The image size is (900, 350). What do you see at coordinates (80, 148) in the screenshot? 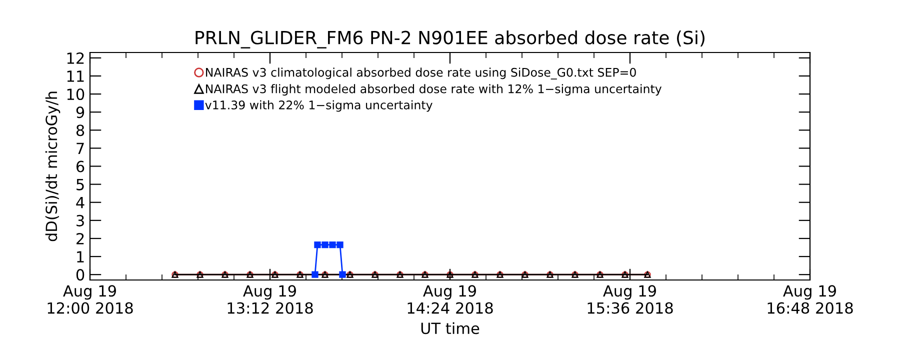
I see `y-tick-label: 7` at bounding box center [80, 148].